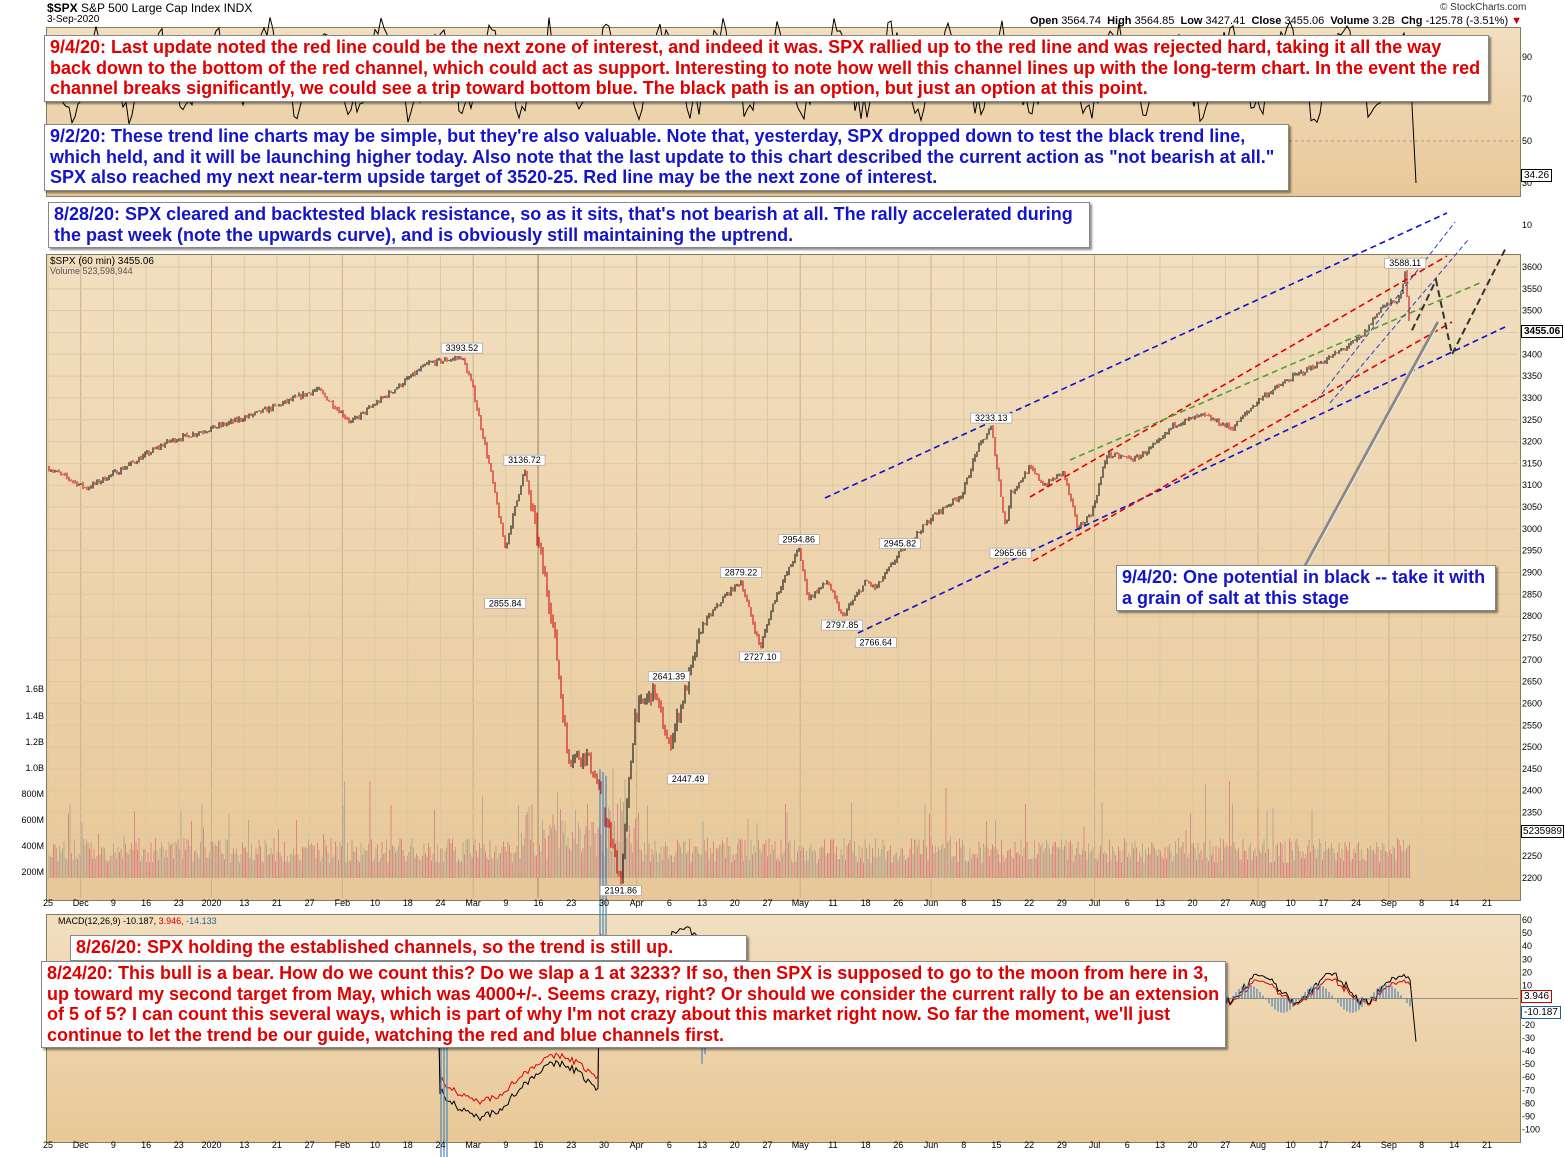  Describe the element at coordinates (1527, 183) in the screenshot. I see `rsi-tick-label: 30` at that location.